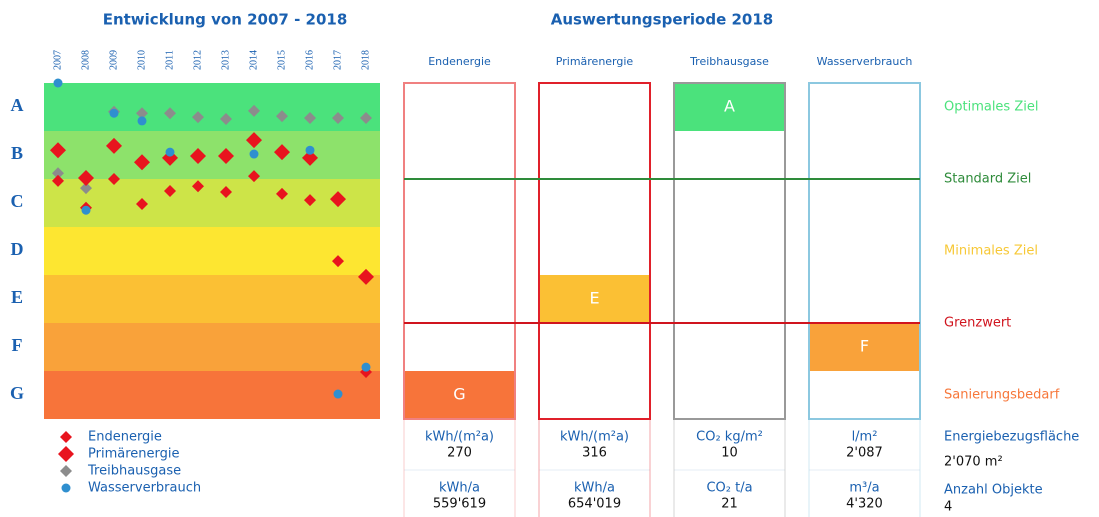 Image resolution: width=1099 pixels, height=517 pixels. Describe the element at coordinates (459, 61) in the screenshot. I see `column-header: Endenergie` at that location.